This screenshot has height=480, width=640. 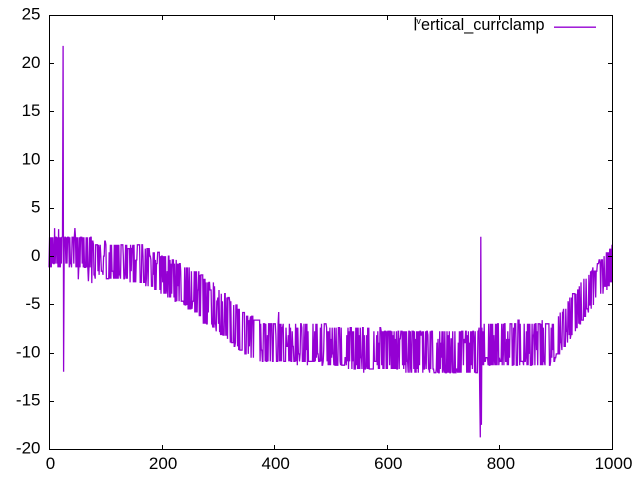 I want to click on svg-text: 15, so click(x=31, y=110).